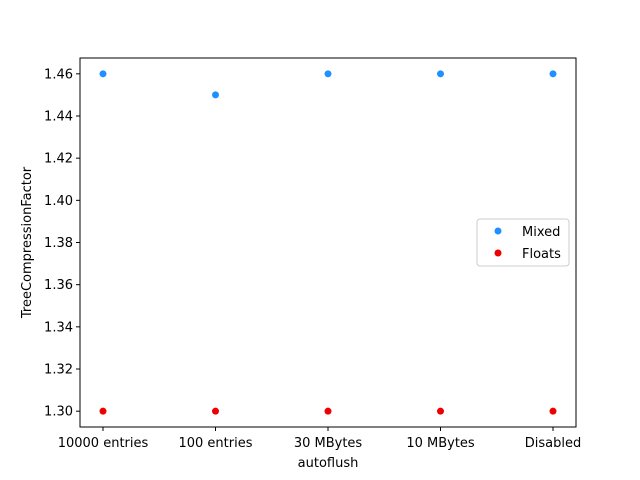 The width and height of the screenshot is (640, 480). I want to click on x-tick-label: 10000 entries, so click(103, 443).